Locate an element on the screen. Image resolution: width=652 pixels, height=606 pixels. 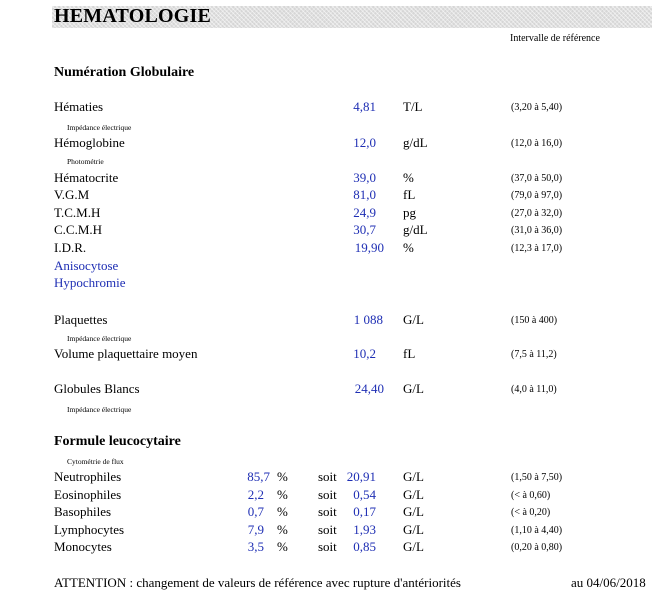
row-vpm-ref: (7,5 à 11,2) is located at coordinates (534, 354).